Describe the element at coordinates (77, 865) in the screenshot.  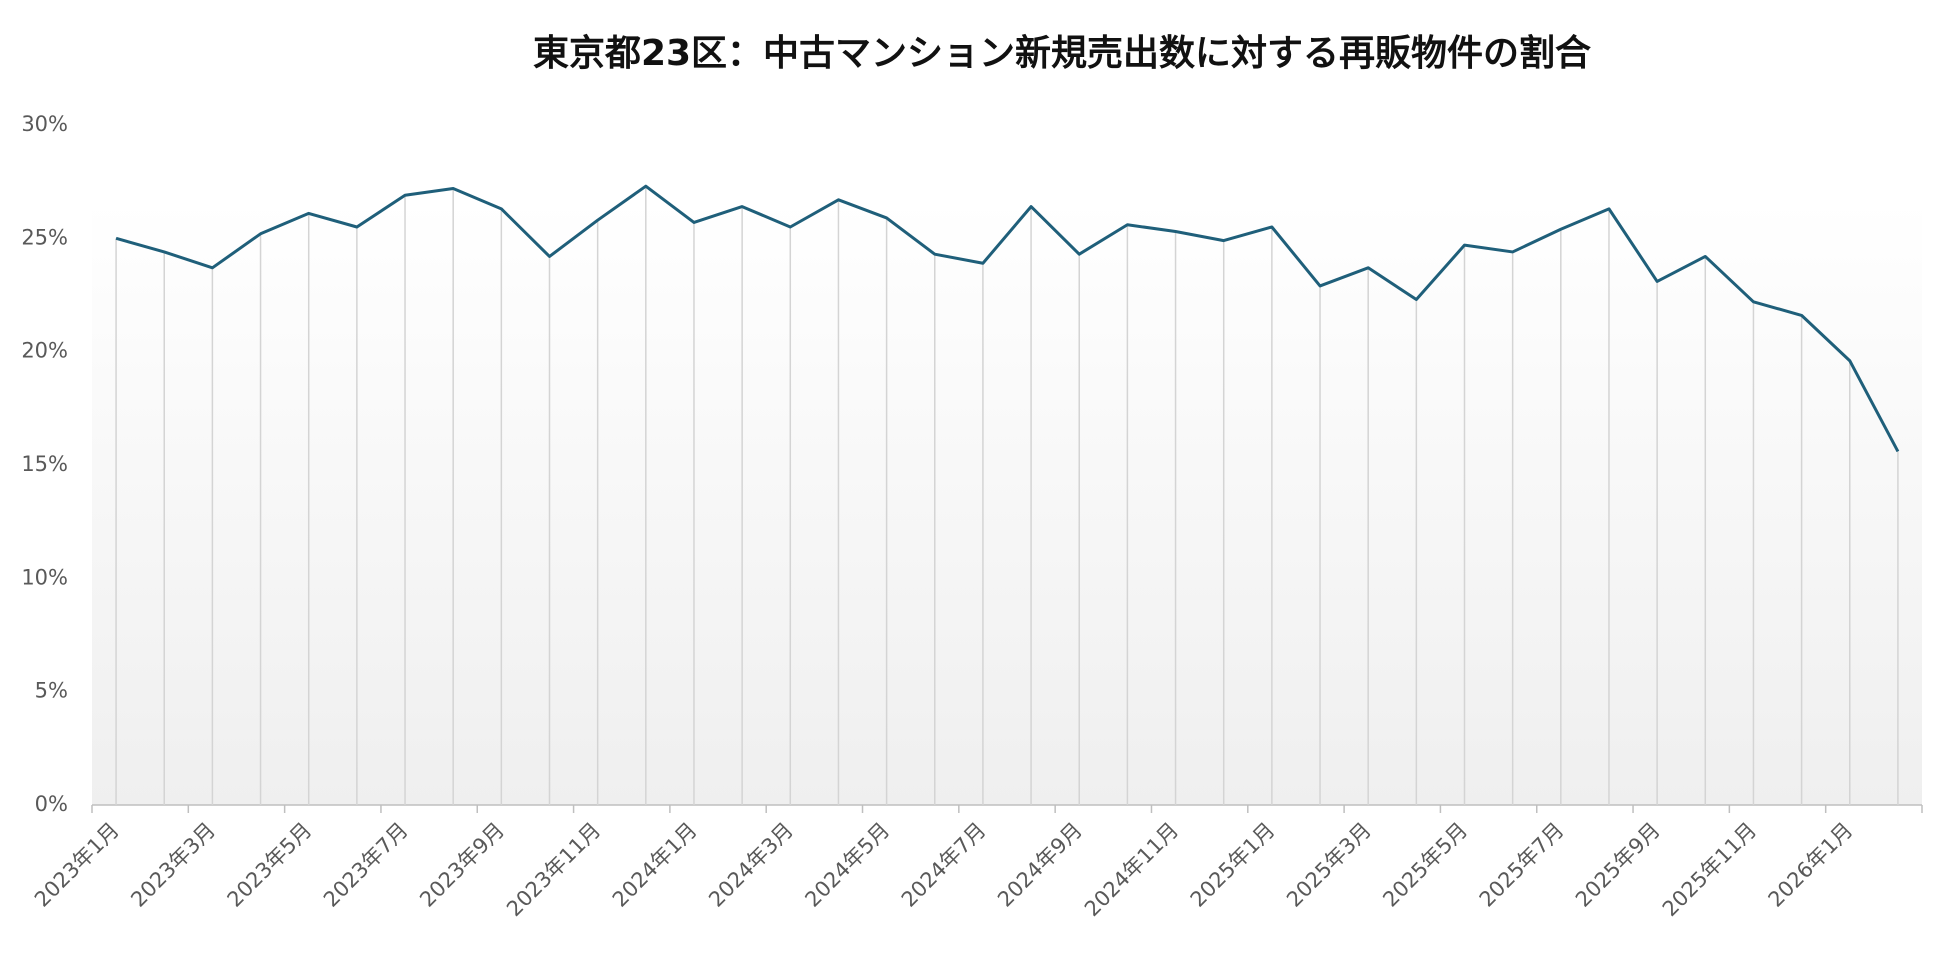
I see `x-tick-label: 2023年1月` at that location.